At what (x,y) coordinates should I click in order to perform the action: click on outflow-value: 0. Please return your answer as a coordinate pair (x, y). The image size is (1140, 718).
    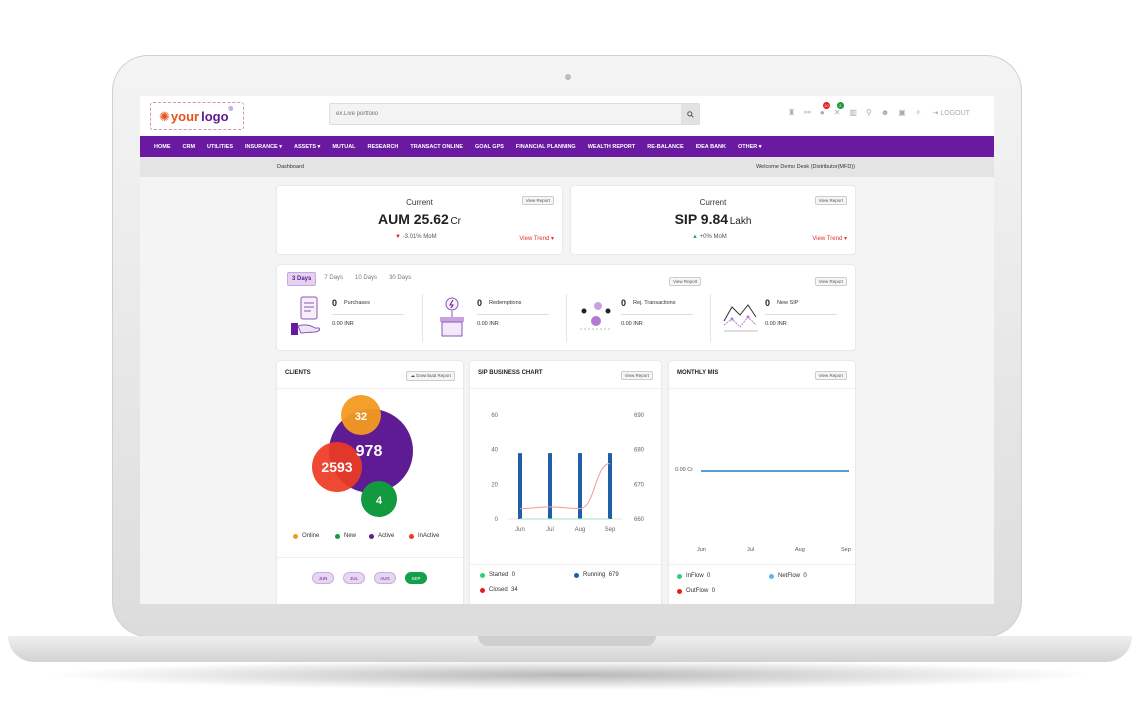
    Looking at the image, I should click on (713, 591).